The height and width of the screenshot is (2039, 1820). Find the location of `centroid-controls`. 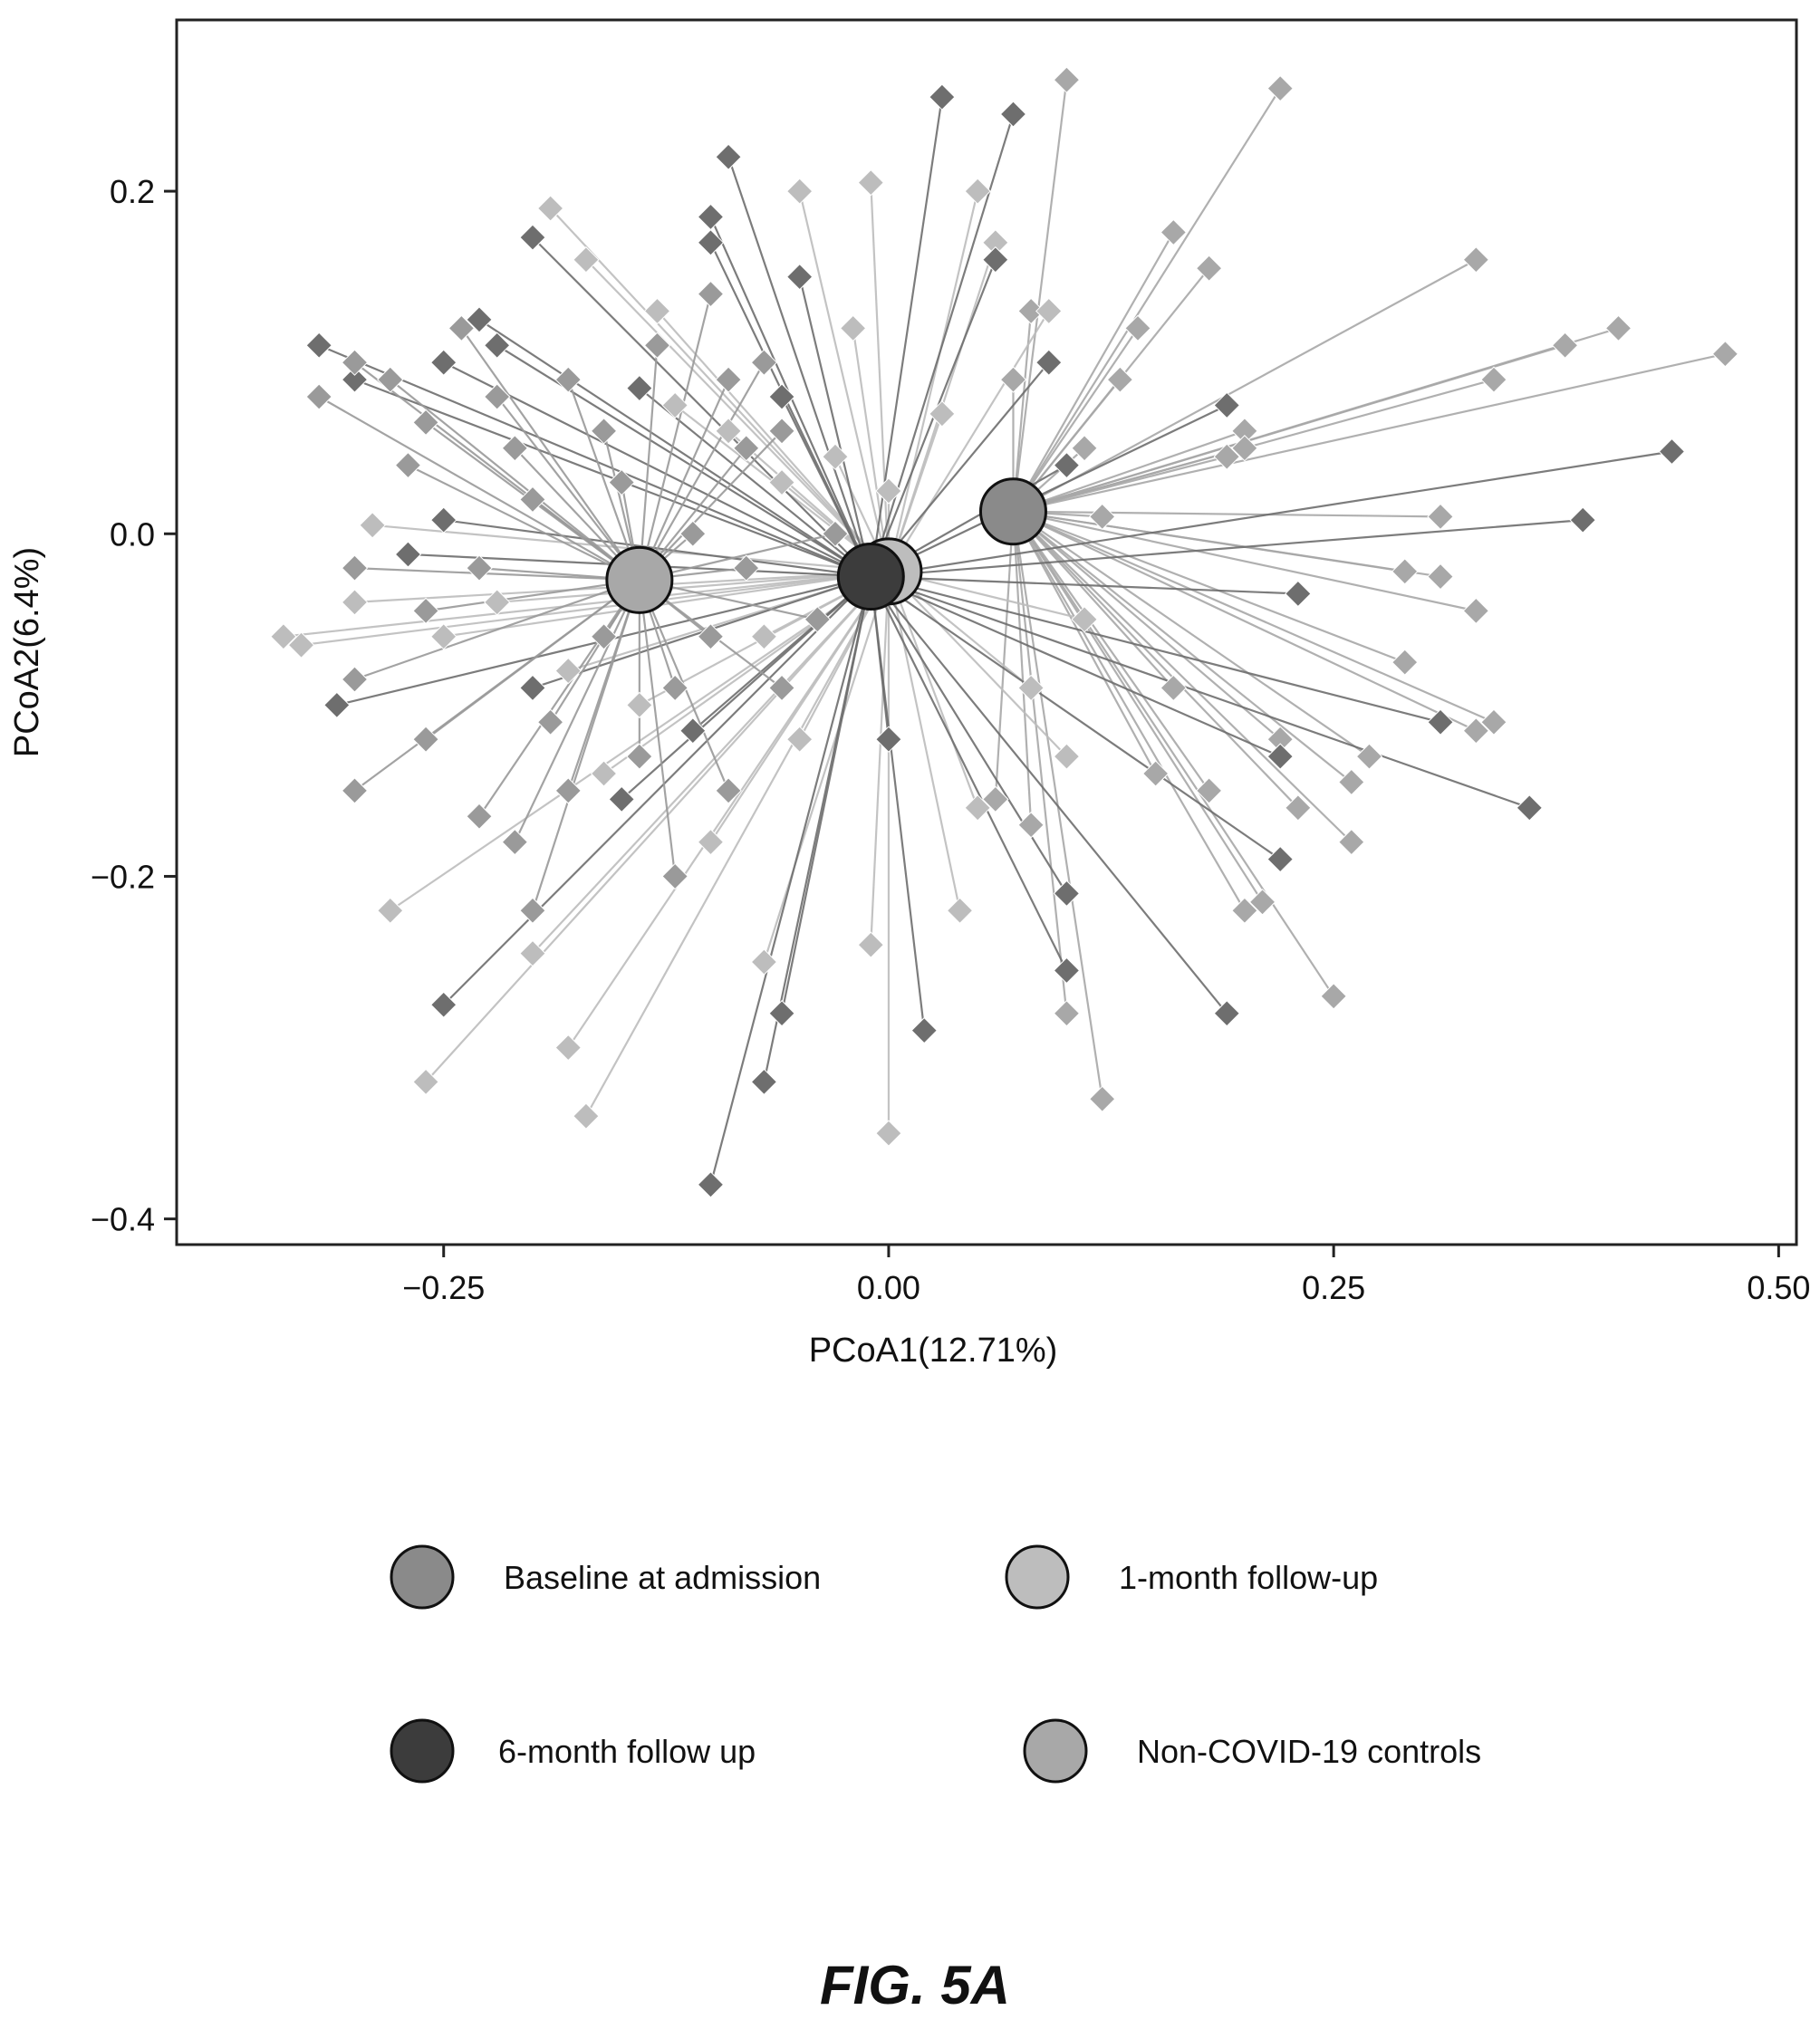

centroid-controls is located at coordinates (639, 579).